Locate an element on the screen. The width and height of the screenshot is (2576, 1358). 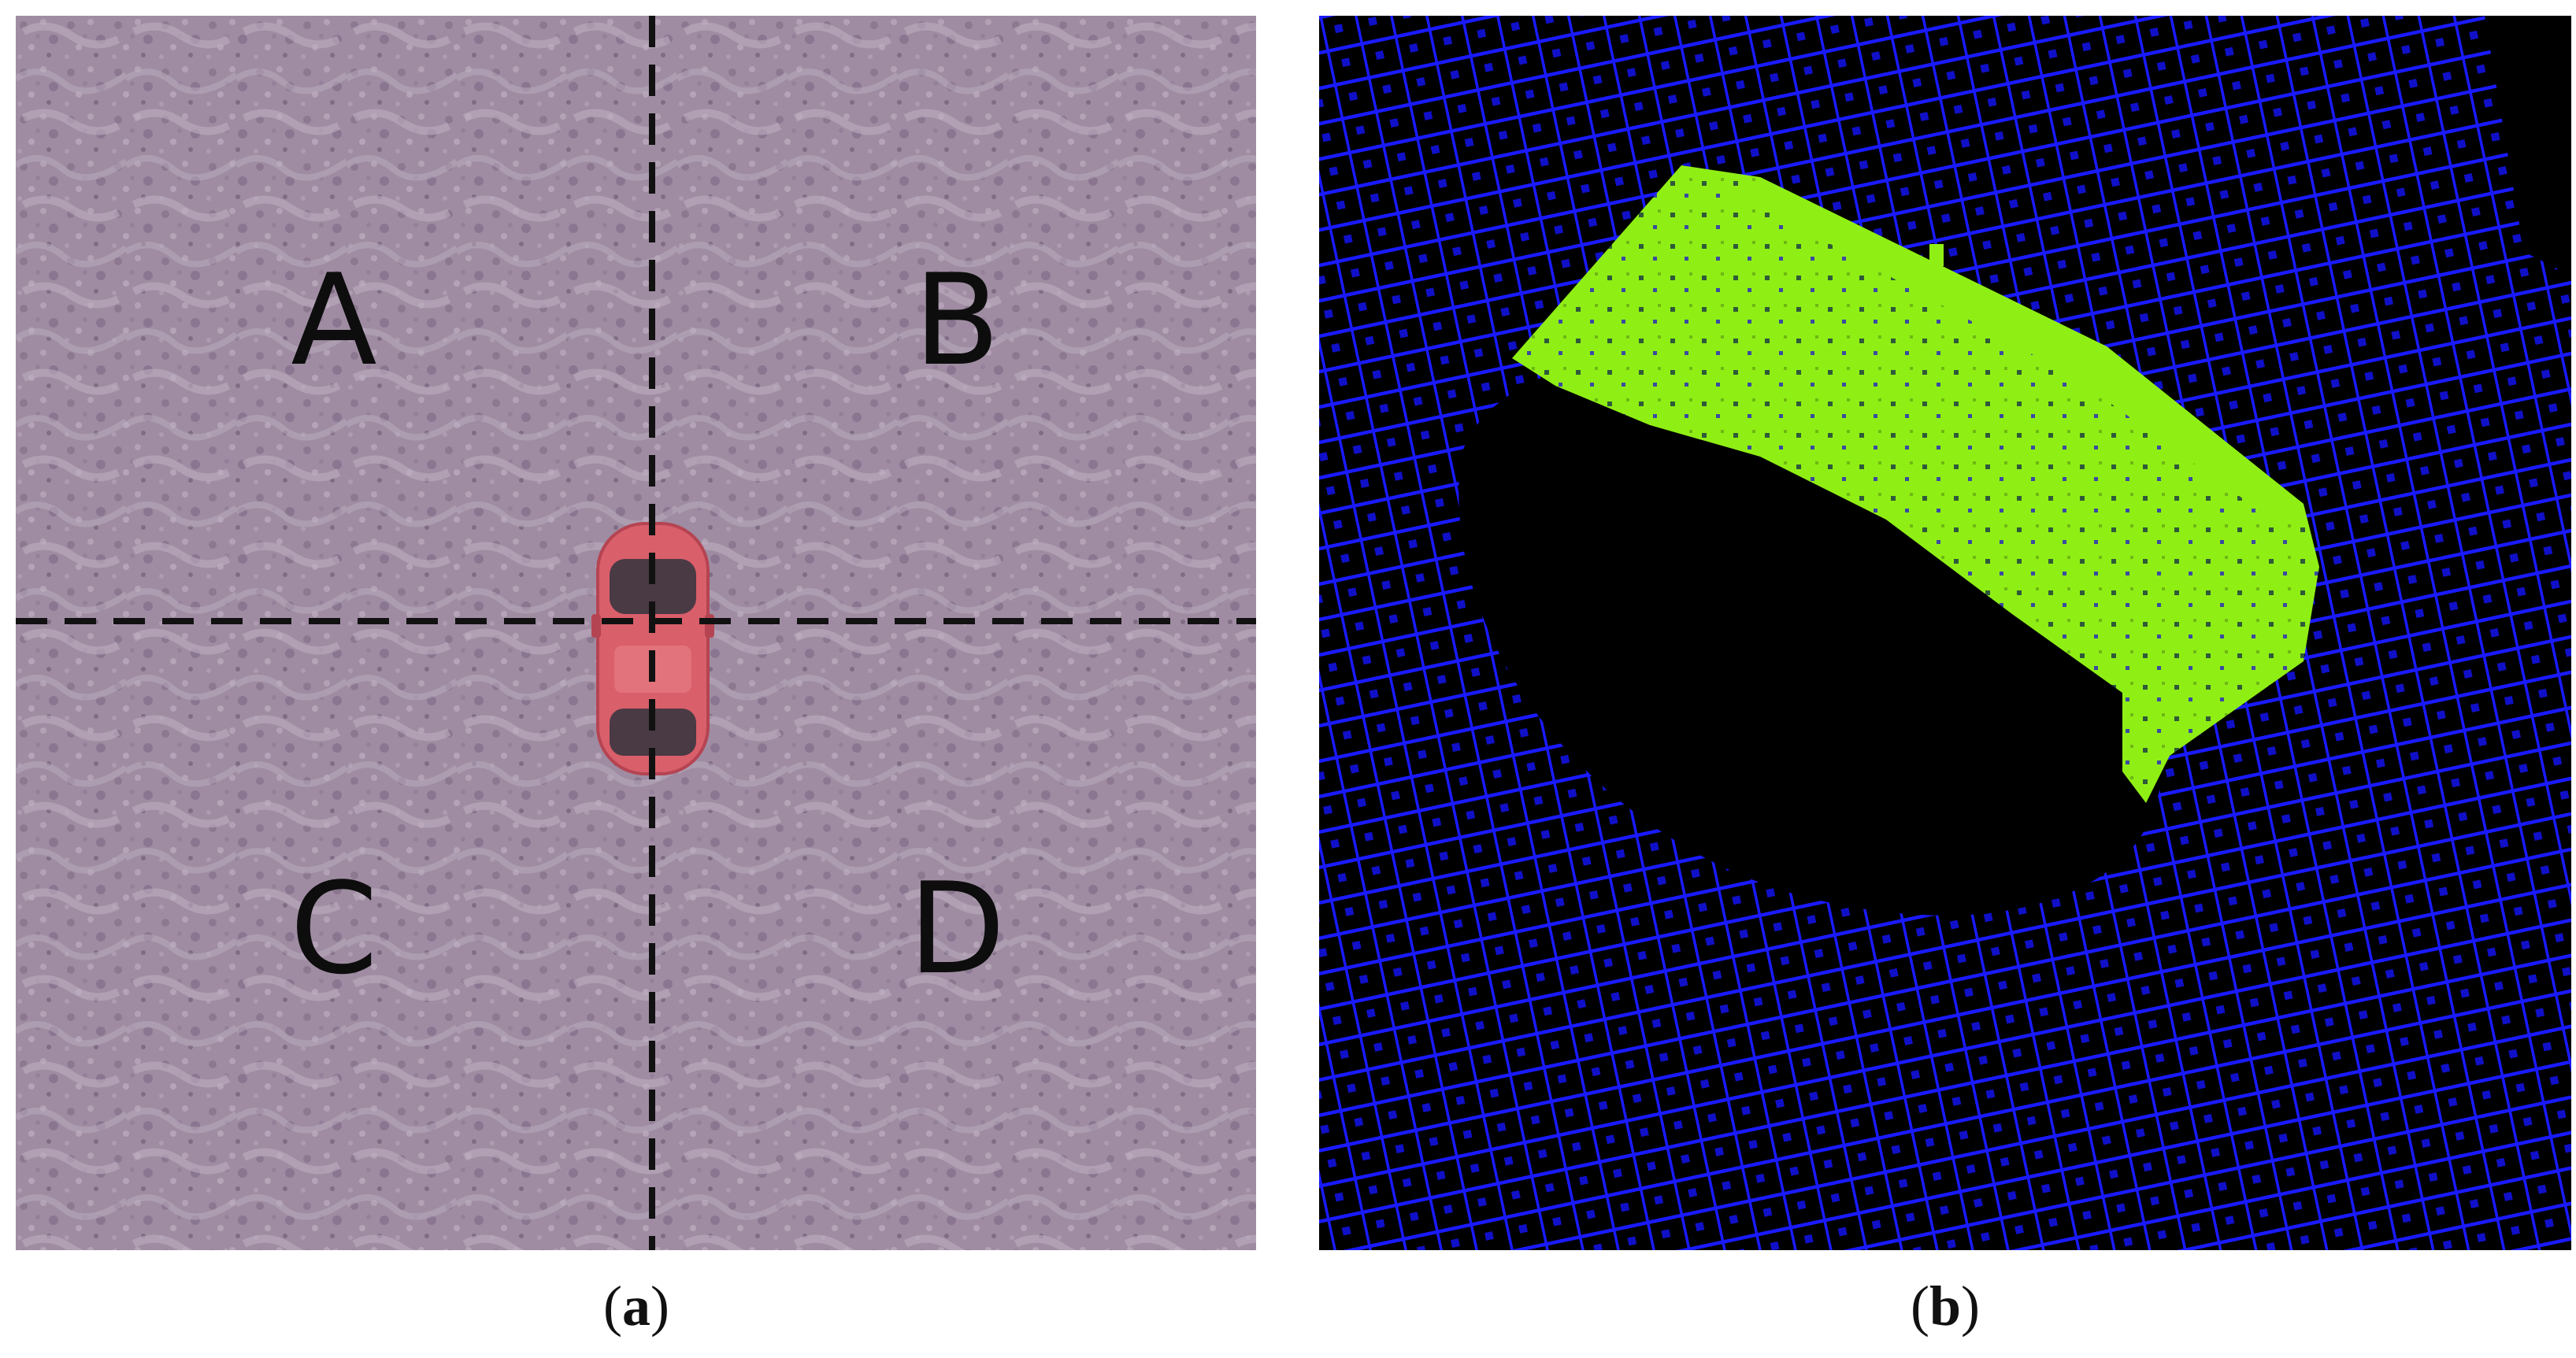
car is located at coordinates (652, 648).